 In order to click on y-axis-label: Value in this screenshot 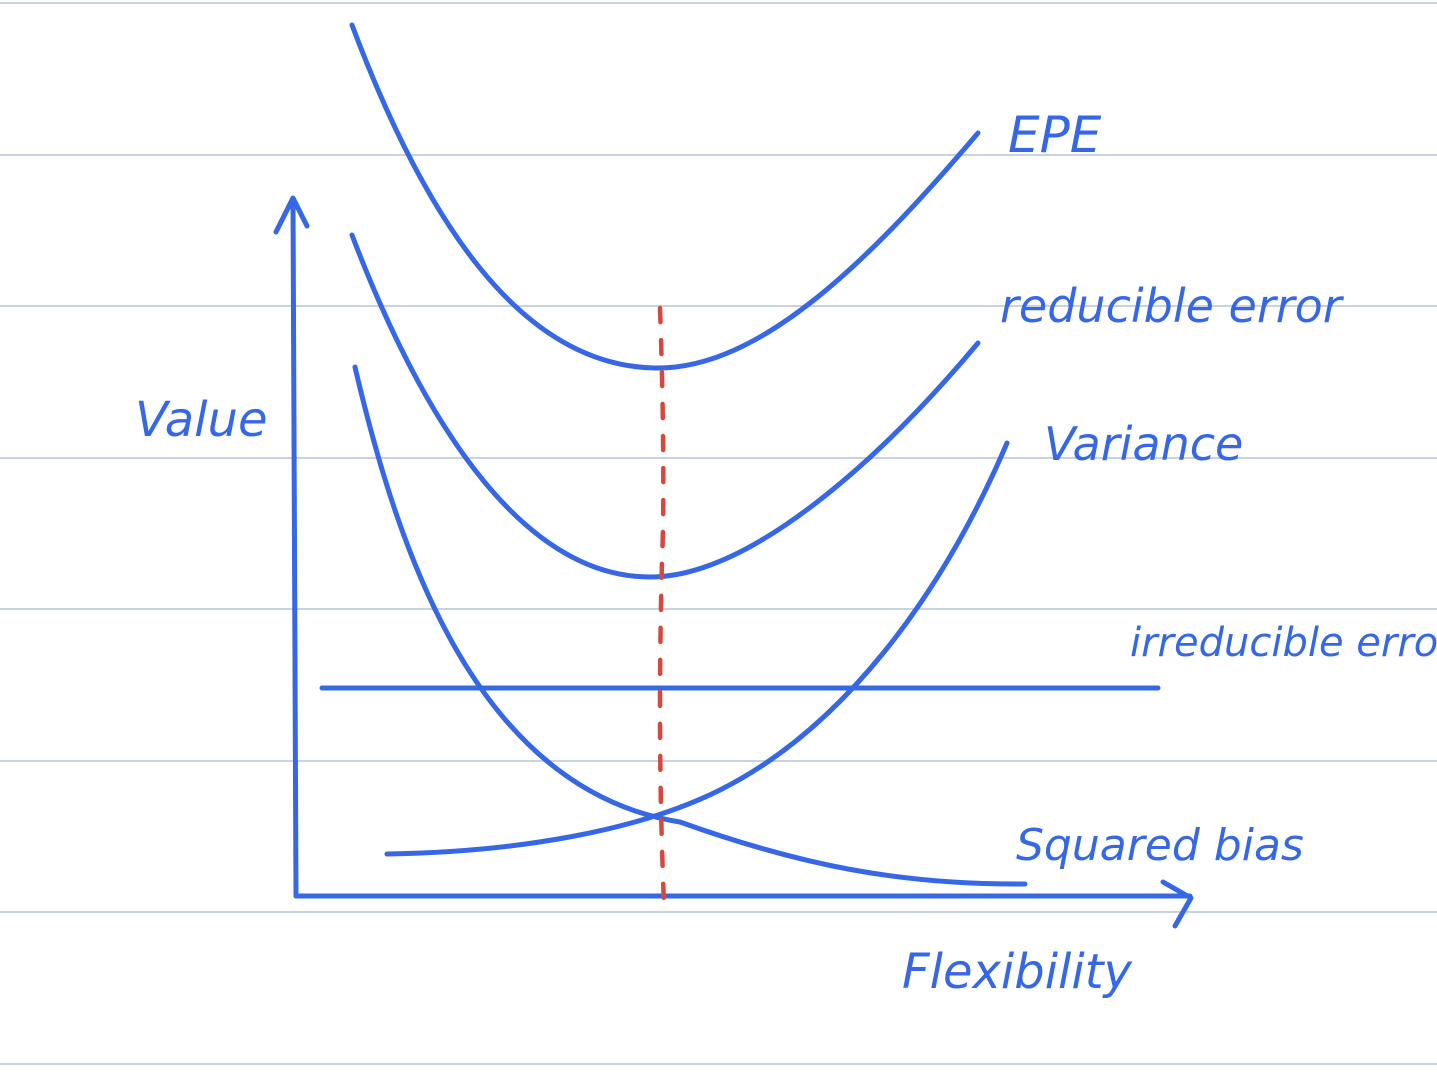, I will do `click(201, 420)`.